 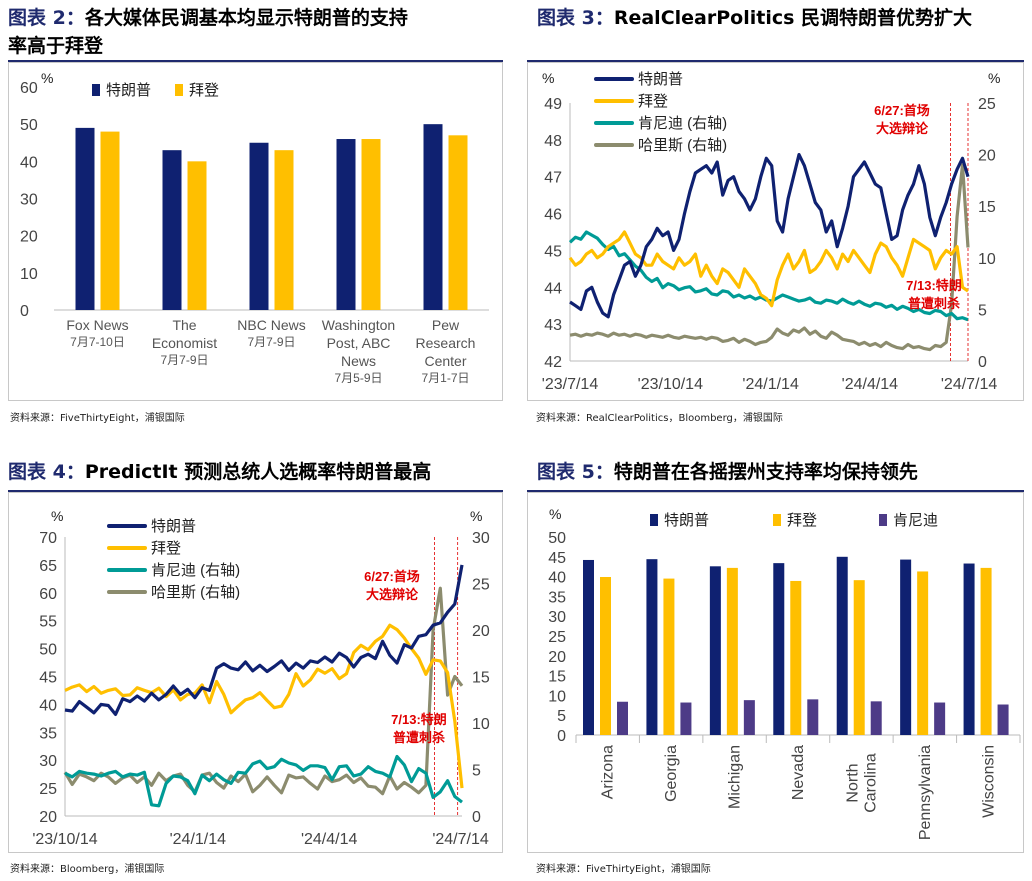 I want to click on y-tick-label: 20, so click(x=29, y=237).